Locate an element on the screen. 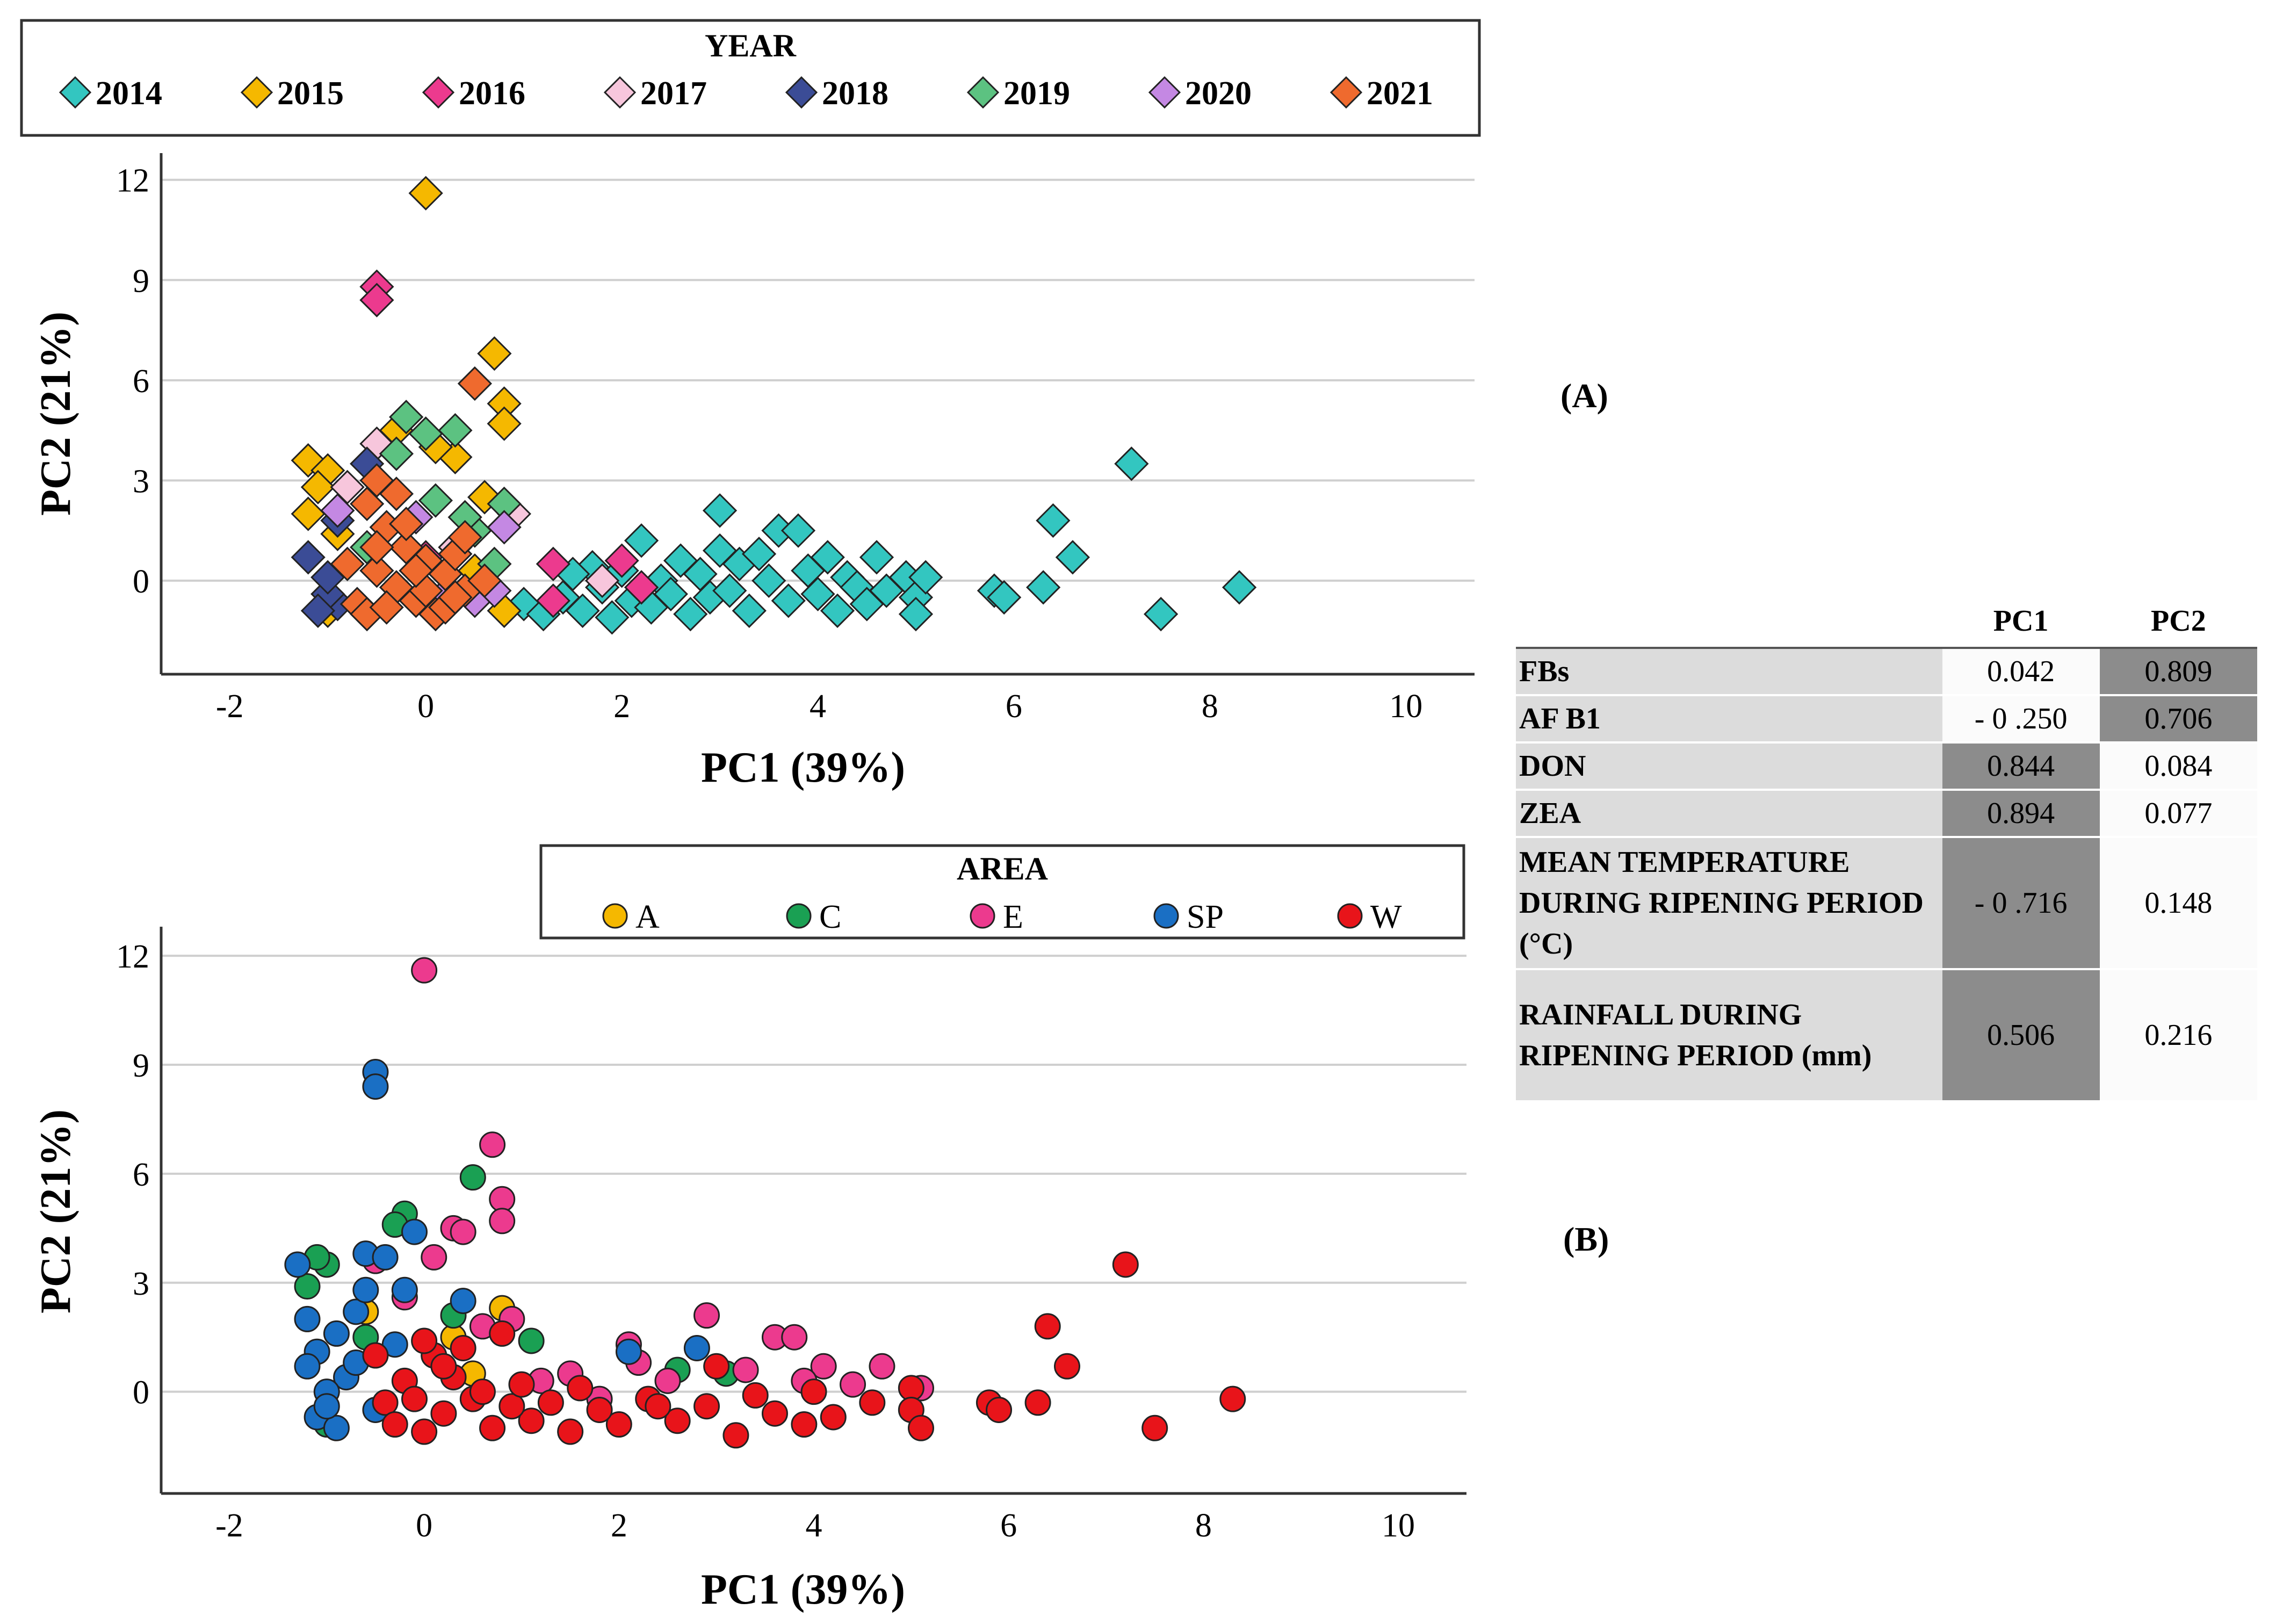  point-C is located at coordinates (472, 1177).